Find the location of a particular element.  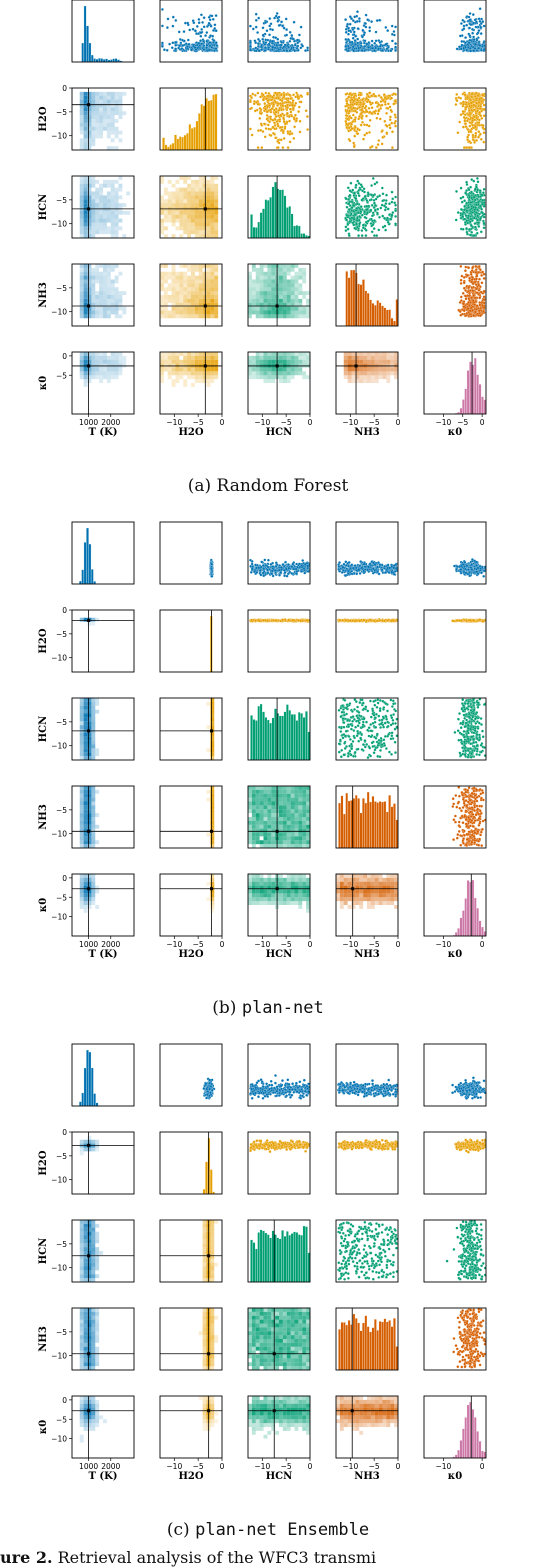

x-tick-label: −10 is located at coordinates (174, 422).